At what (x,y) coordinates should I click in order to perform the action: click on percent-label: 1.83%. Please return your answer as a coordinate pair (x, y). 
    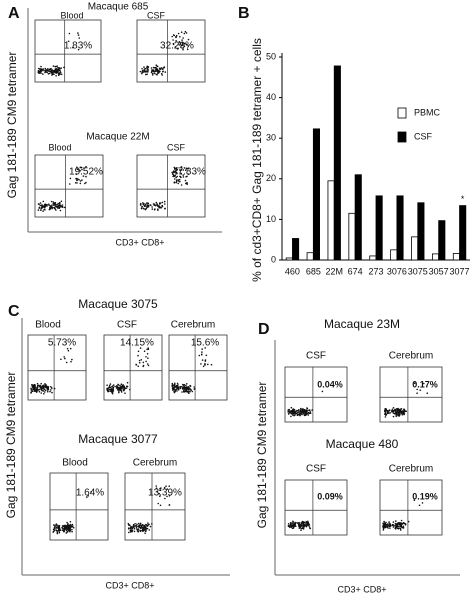
    Looking at the image, I should click on (78, 46).